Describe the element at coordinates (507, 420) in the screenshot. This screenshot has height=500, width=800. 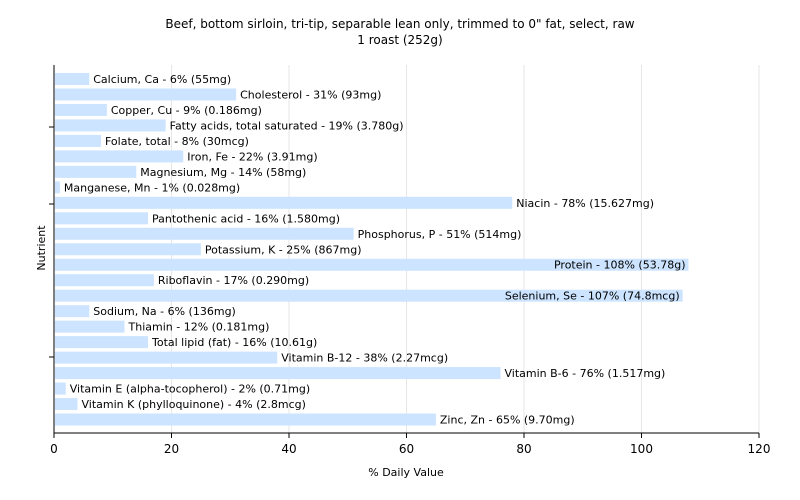
I see `bar-label: Zinc, Zn - 65% (9.70mg)` at that location.